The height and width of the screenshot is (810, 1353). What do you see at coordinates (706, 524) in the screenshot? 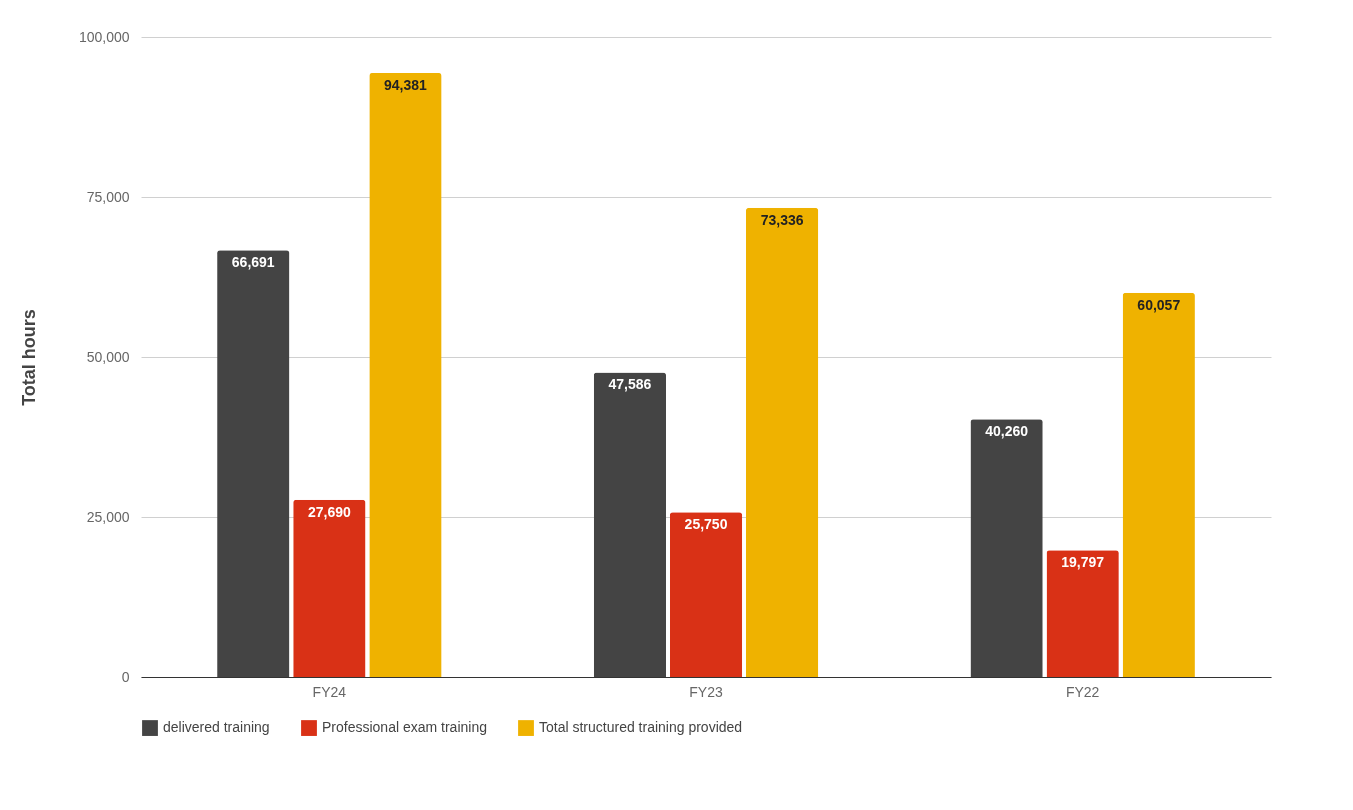
I see `data-label: 25,750` at bounding box center [706, 524].